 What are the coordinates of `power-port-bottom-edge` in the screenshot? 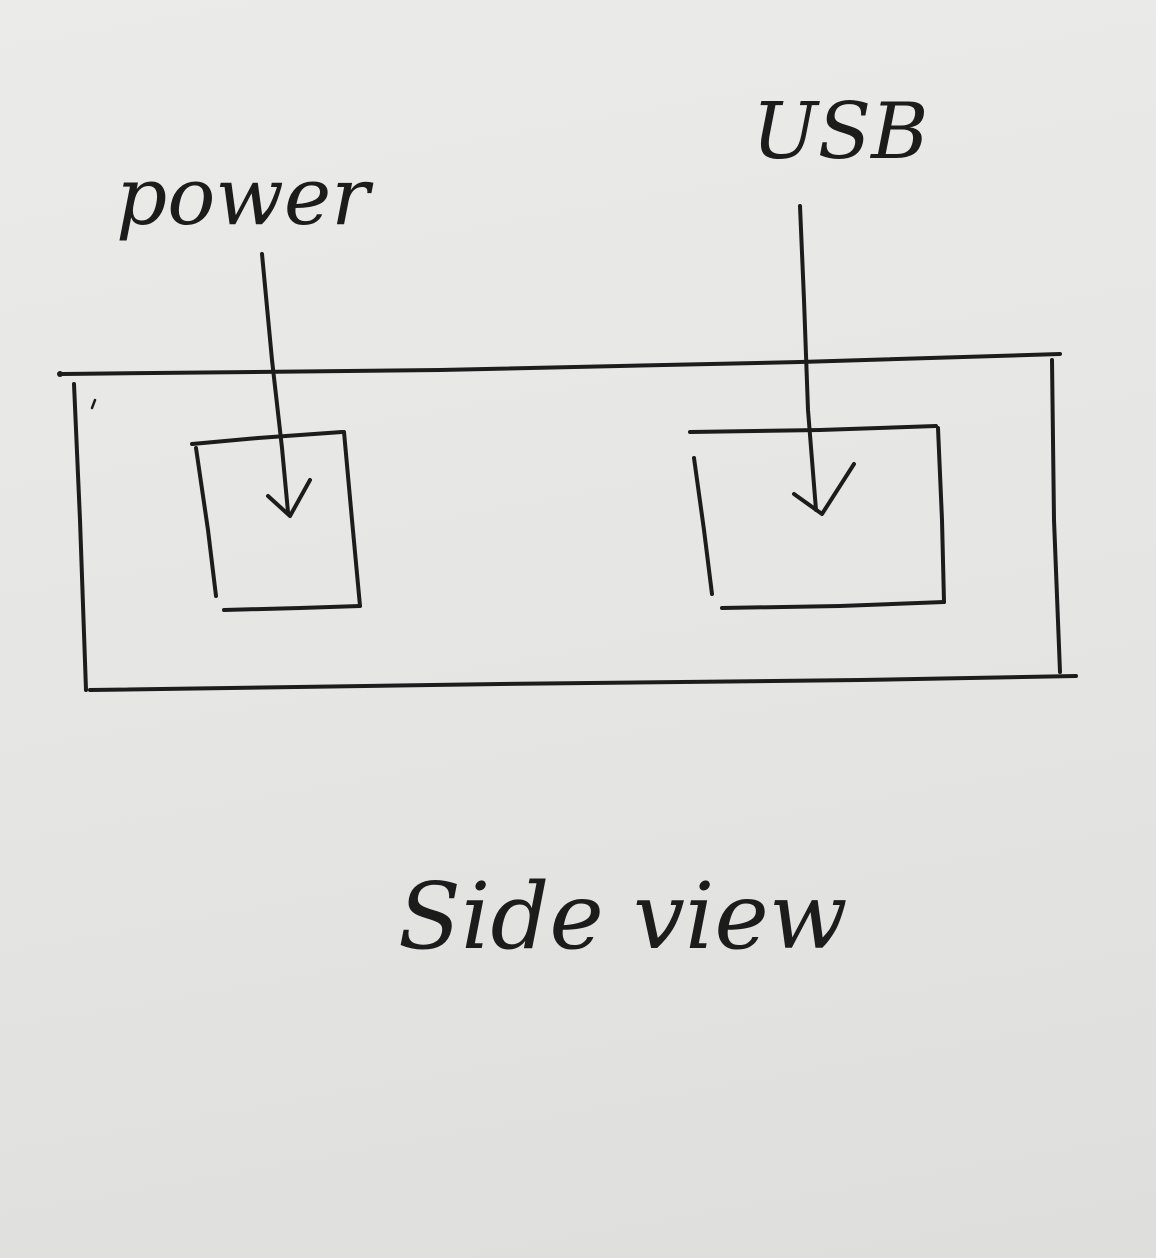 It's located at (292, 608).